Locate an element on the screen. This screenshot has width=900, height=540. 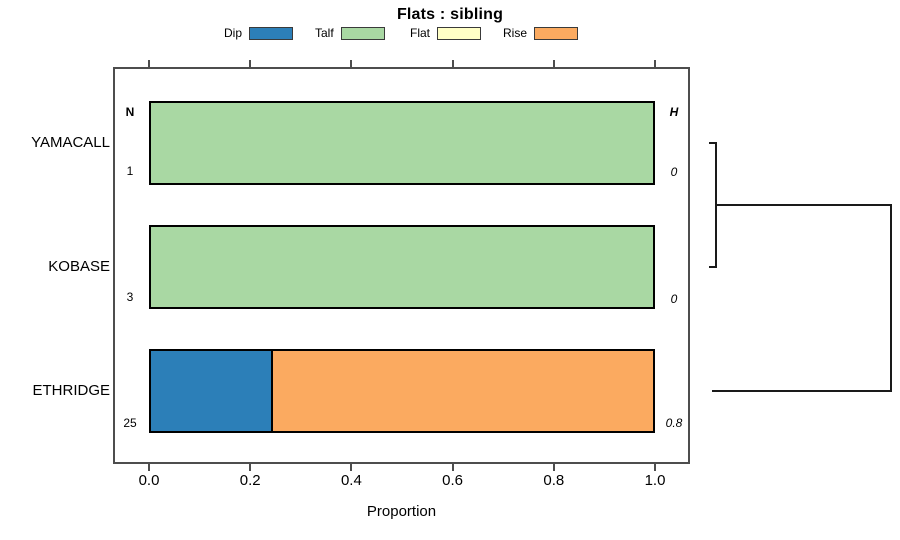
bar-yamacall is located at coordinates (402, 143).